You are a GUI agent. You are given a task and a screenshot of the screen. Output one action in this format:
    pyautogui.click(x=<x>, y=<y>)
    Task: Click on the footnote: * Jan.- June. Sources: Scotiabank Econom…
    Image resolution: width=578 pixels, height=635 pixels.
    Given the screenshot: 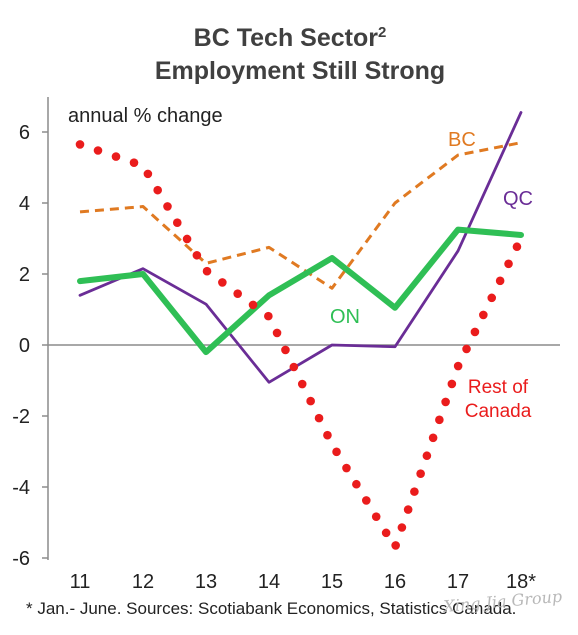 What is the action you would take?
    pyautogui.click(x=271, y=608)
    